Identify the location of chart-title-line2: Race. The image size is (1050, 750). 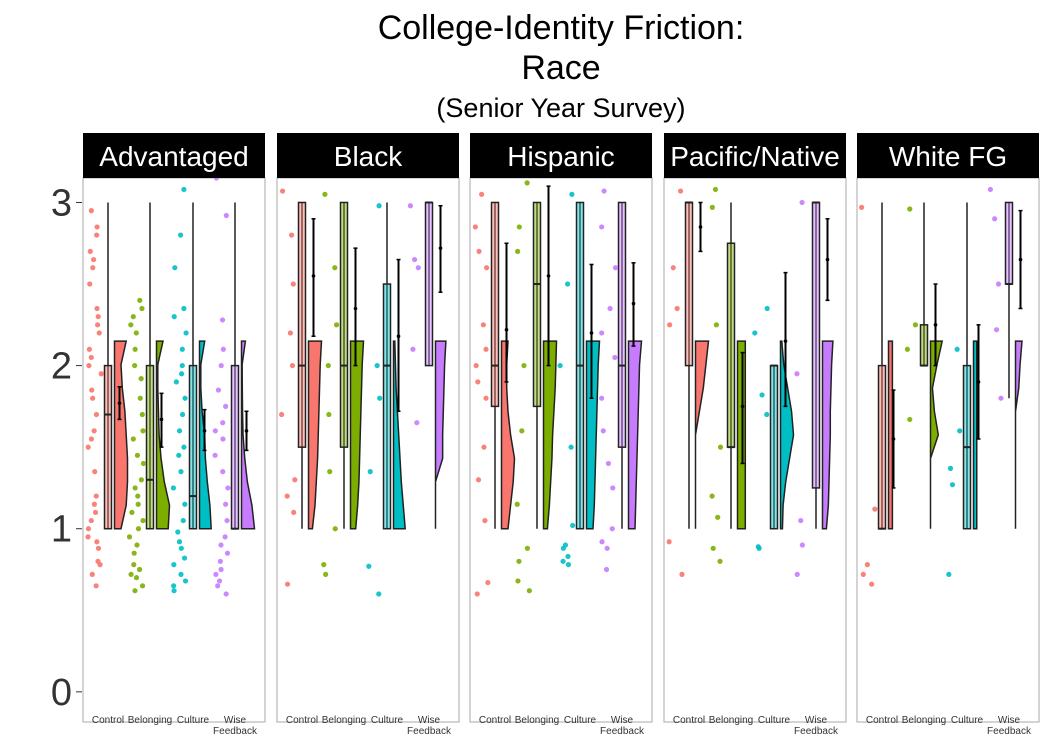
(560, 68).